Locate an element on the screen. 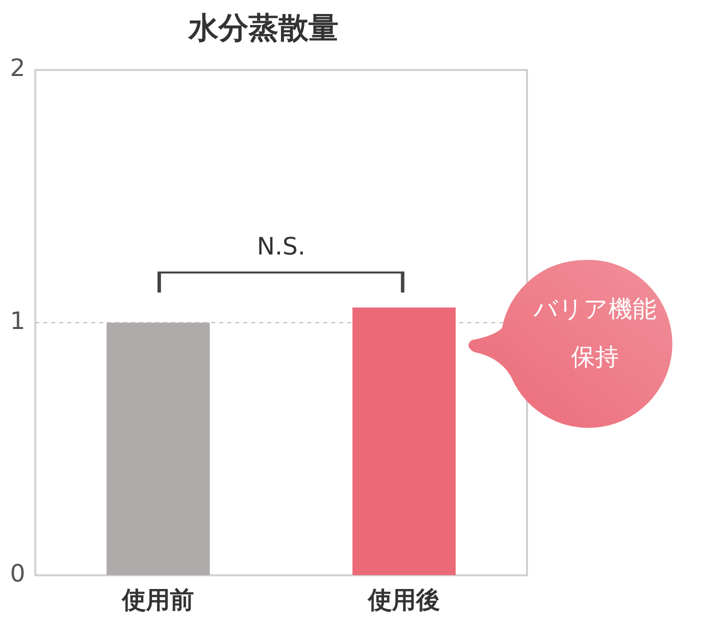 This screenshot has width=710, height=628. y-tick-label: 2 is located at coordinates (18, 68).